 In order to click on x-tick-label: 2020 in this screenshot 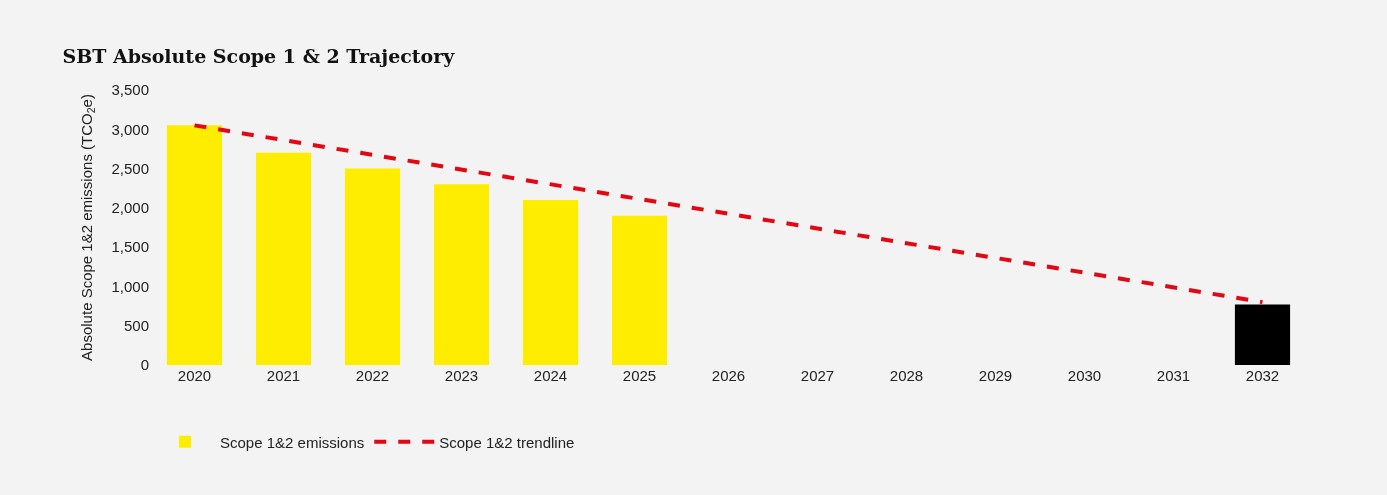, I will do `click(194, 375)`.